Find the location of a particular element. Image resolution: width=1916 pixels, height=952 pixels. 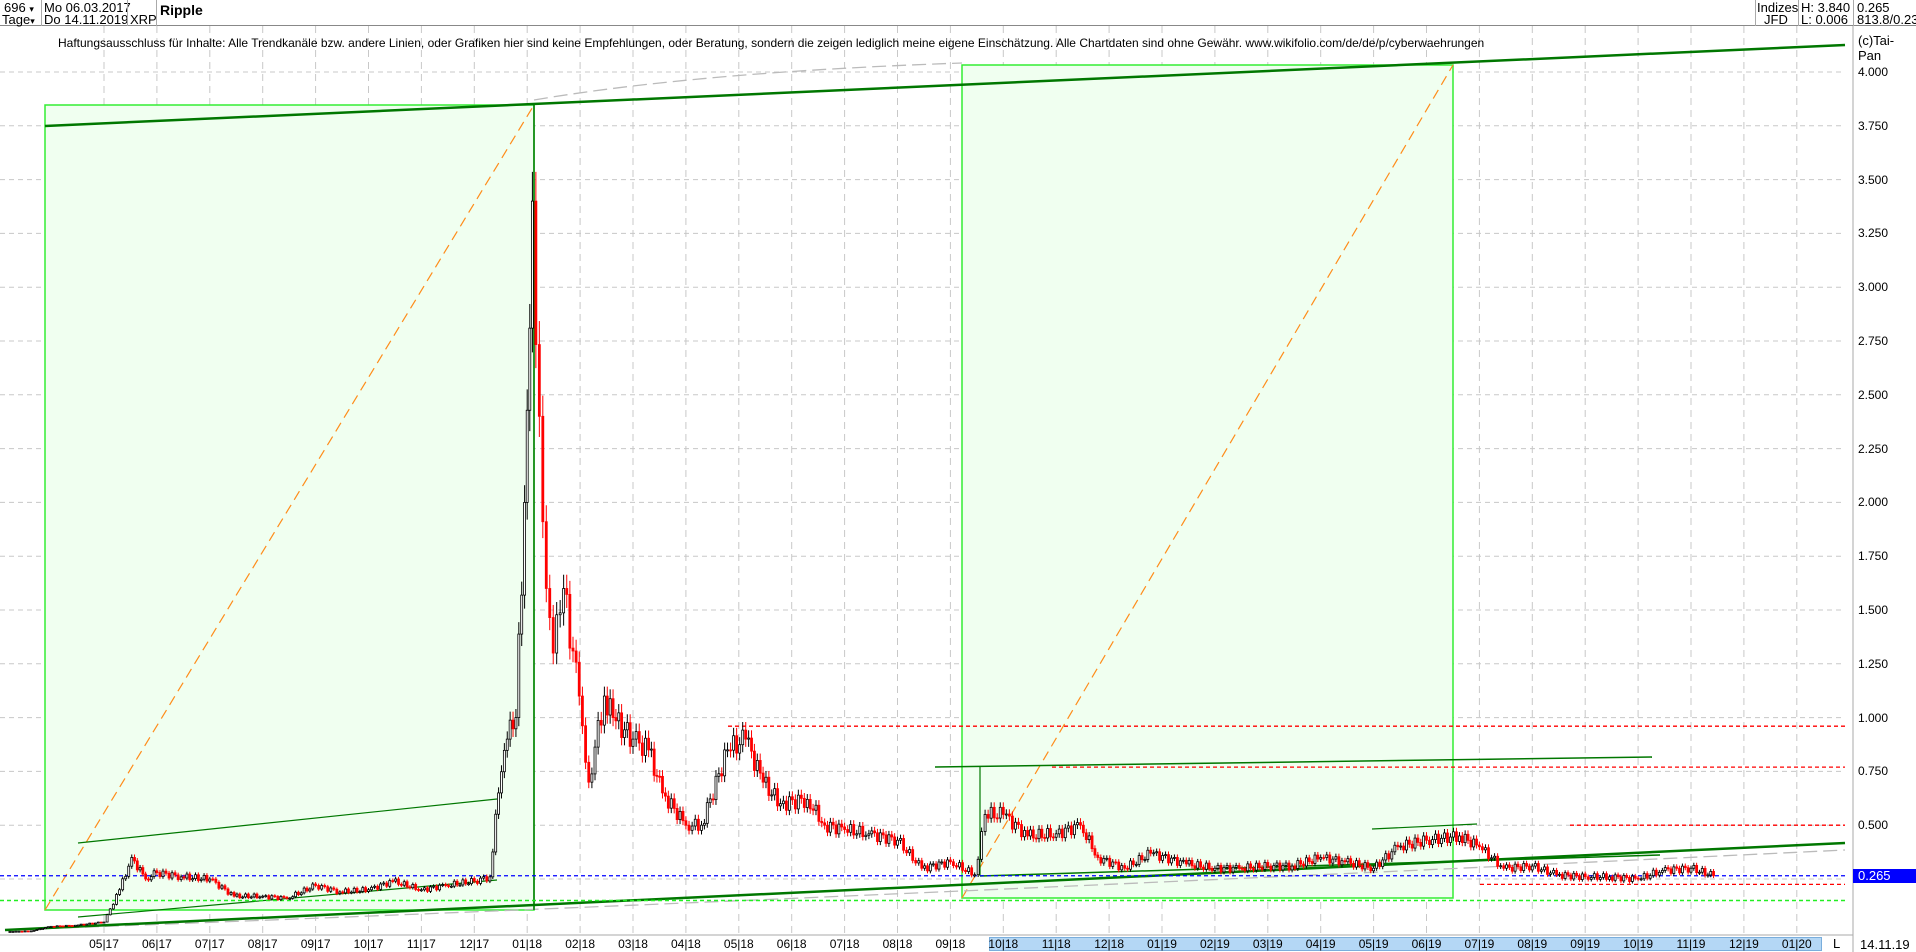

x-tick-label: 12|18 is located at coordinates (1109, 944).